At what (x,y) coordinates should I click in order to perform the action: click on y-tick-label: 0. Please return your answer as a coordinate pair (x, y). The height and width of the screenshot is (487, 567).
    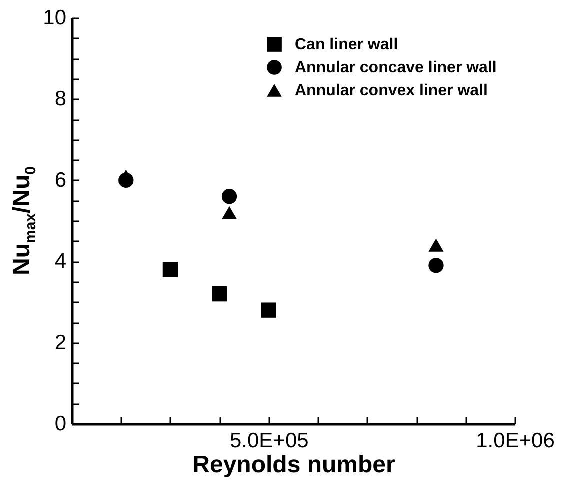
    Looking at the image, I should click on (60, 424).